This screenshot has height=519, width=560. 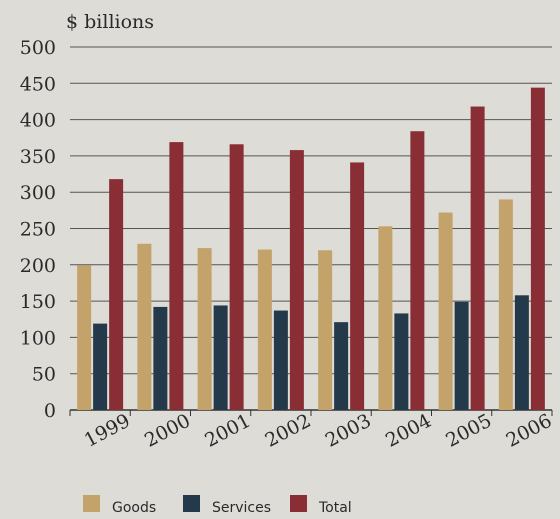 I want to click on x-tick-label: 2003, so click(x=348, y=431).